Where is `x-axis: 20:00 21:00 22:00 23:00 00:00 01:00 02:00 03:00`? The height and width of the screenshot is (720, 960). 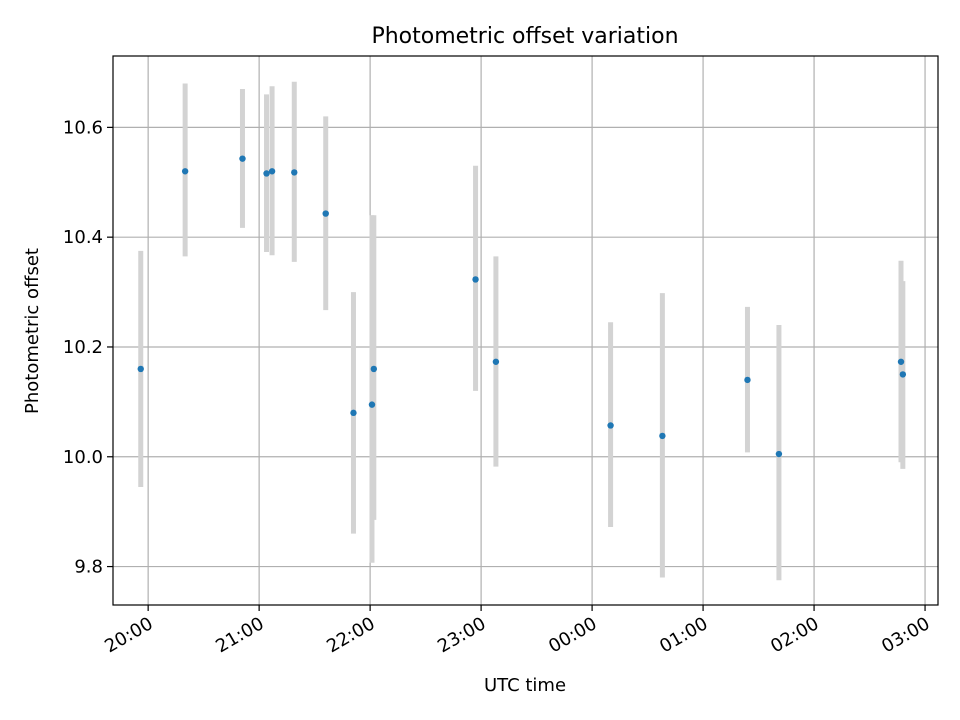
x-axis: 20:00 21:00 22:00 23:00 00:00 01:00 02:00 03:00 is located at coordinates (517, 631).